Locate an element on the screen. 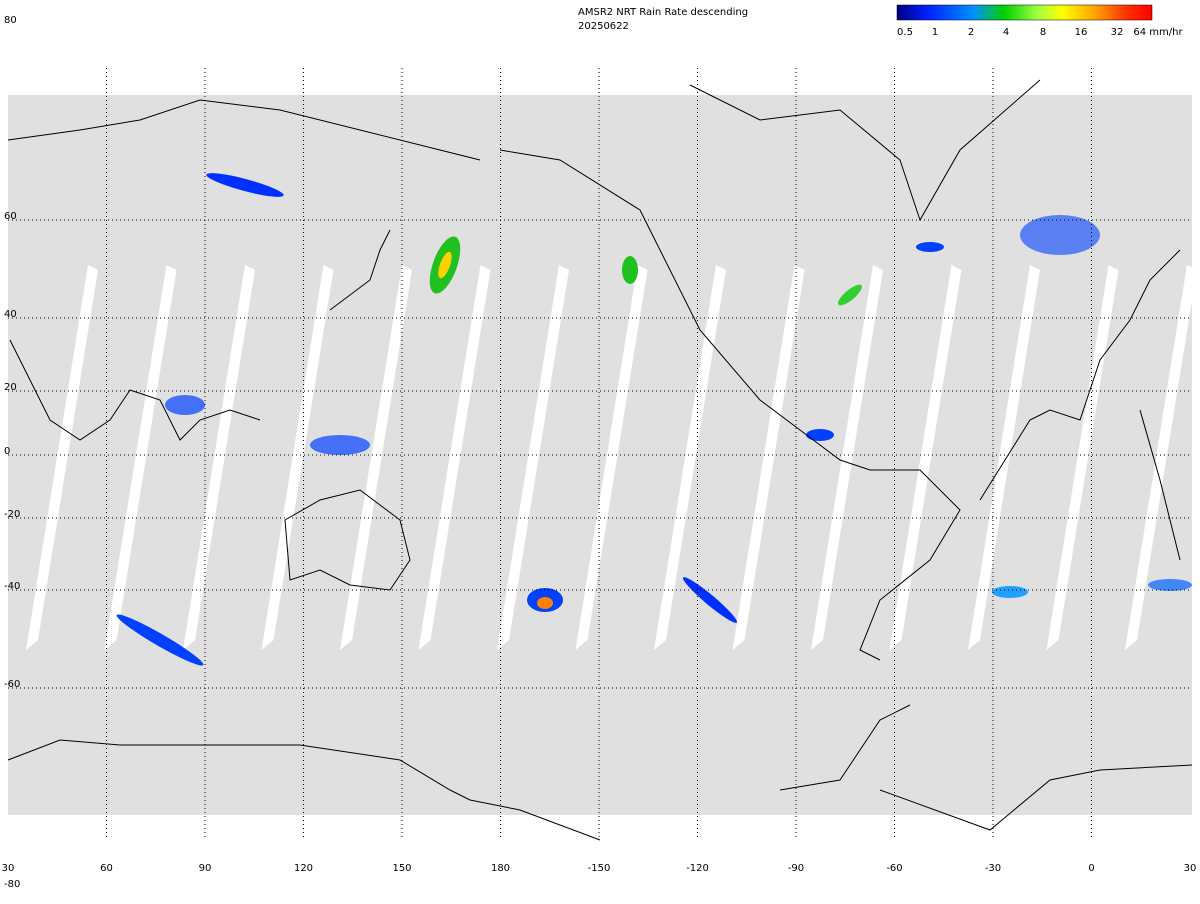  lon-label: -60 is located at coordinates (894, 868).